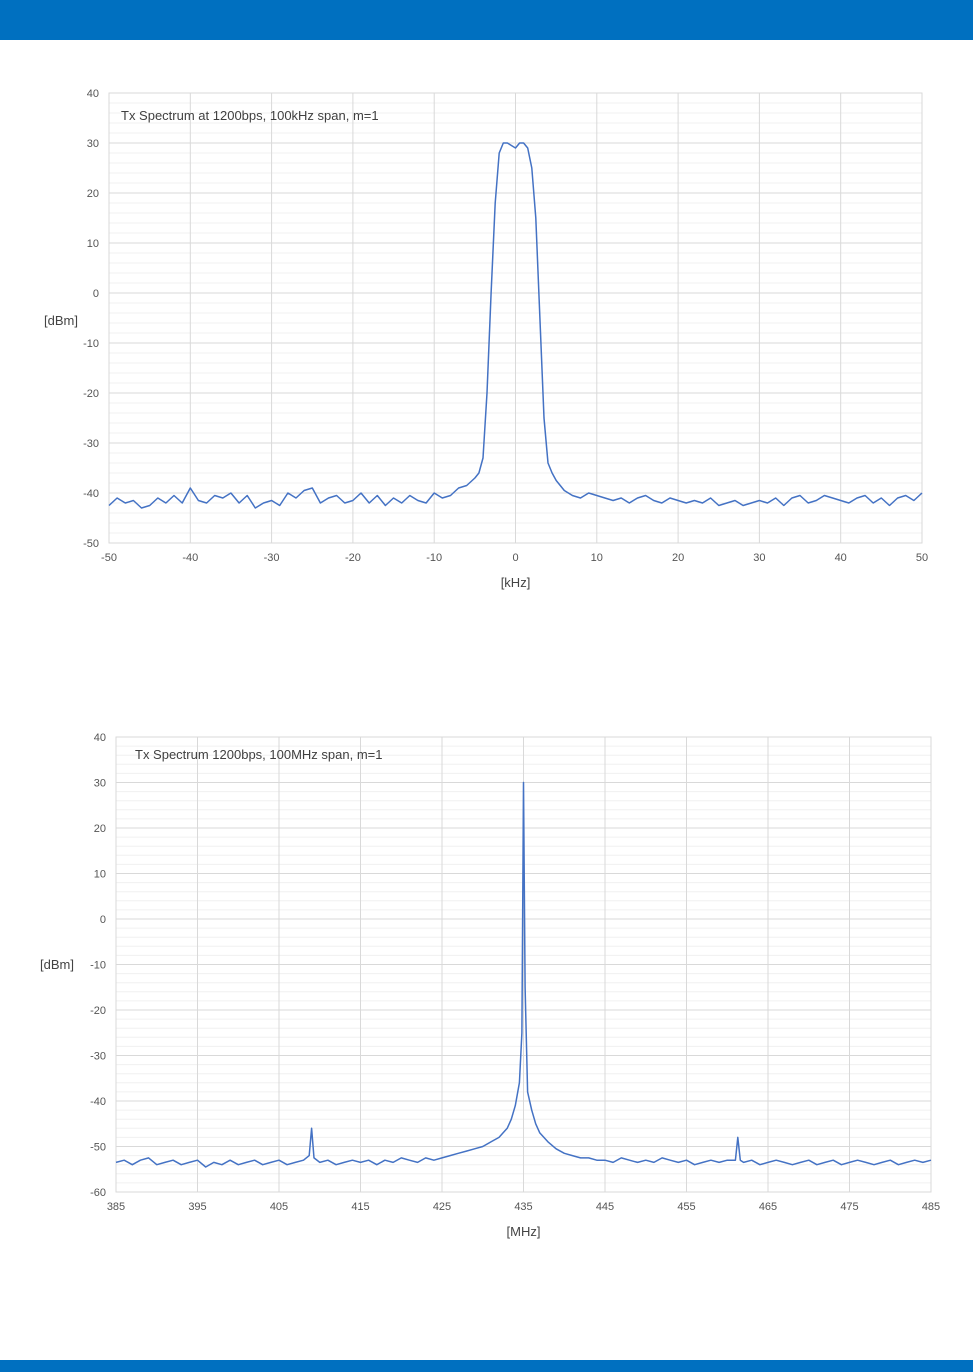  What do you see at coordinates (605, 1207) in the screenshot?
I see `x-tick-label: 445` at bounding box center [605, 1207].